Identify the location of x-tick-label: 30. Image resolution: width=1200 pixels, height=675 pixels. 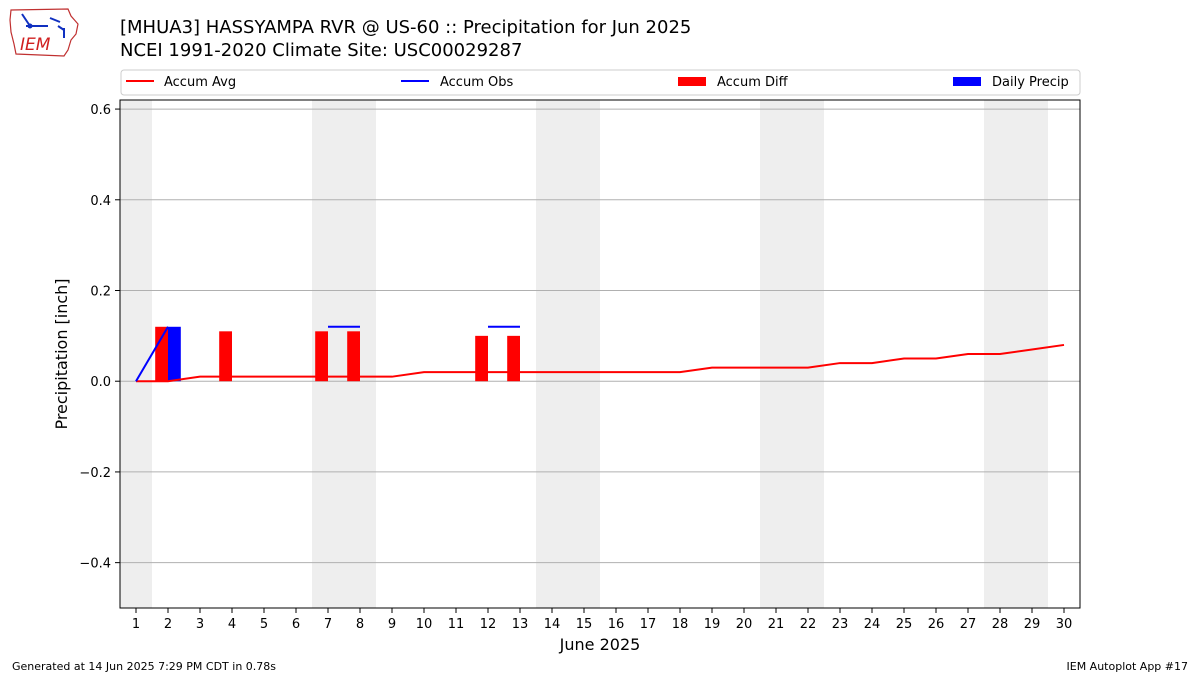
(1064, 624).